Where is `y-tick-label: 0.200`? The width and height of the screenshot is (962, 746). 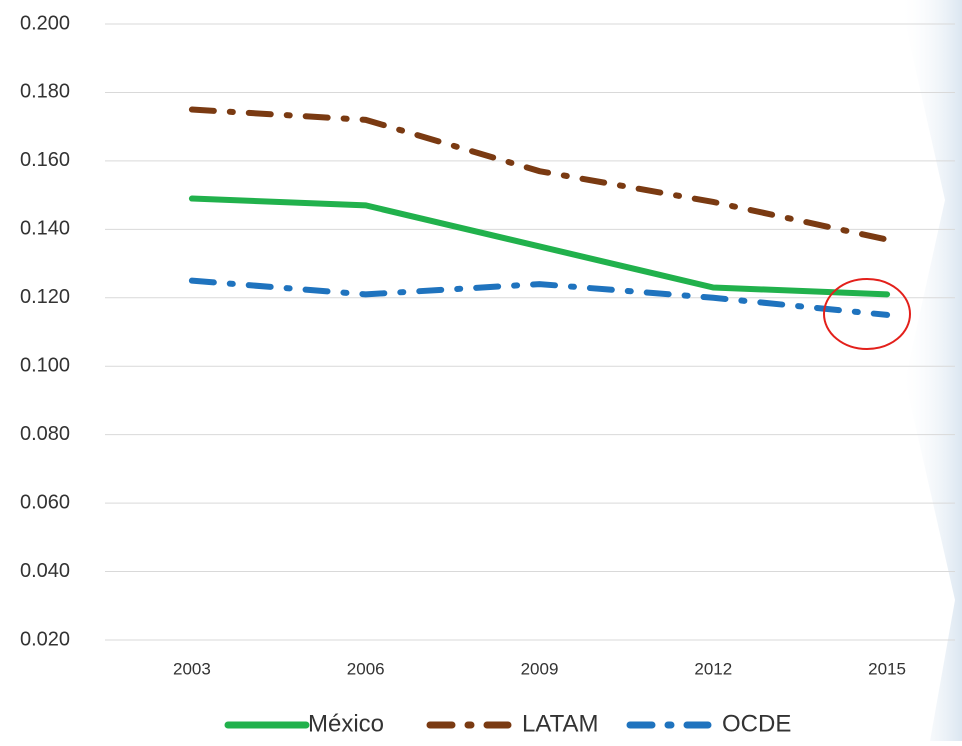 y-tick-label: 0.200 is located at coordinates (45, 23).